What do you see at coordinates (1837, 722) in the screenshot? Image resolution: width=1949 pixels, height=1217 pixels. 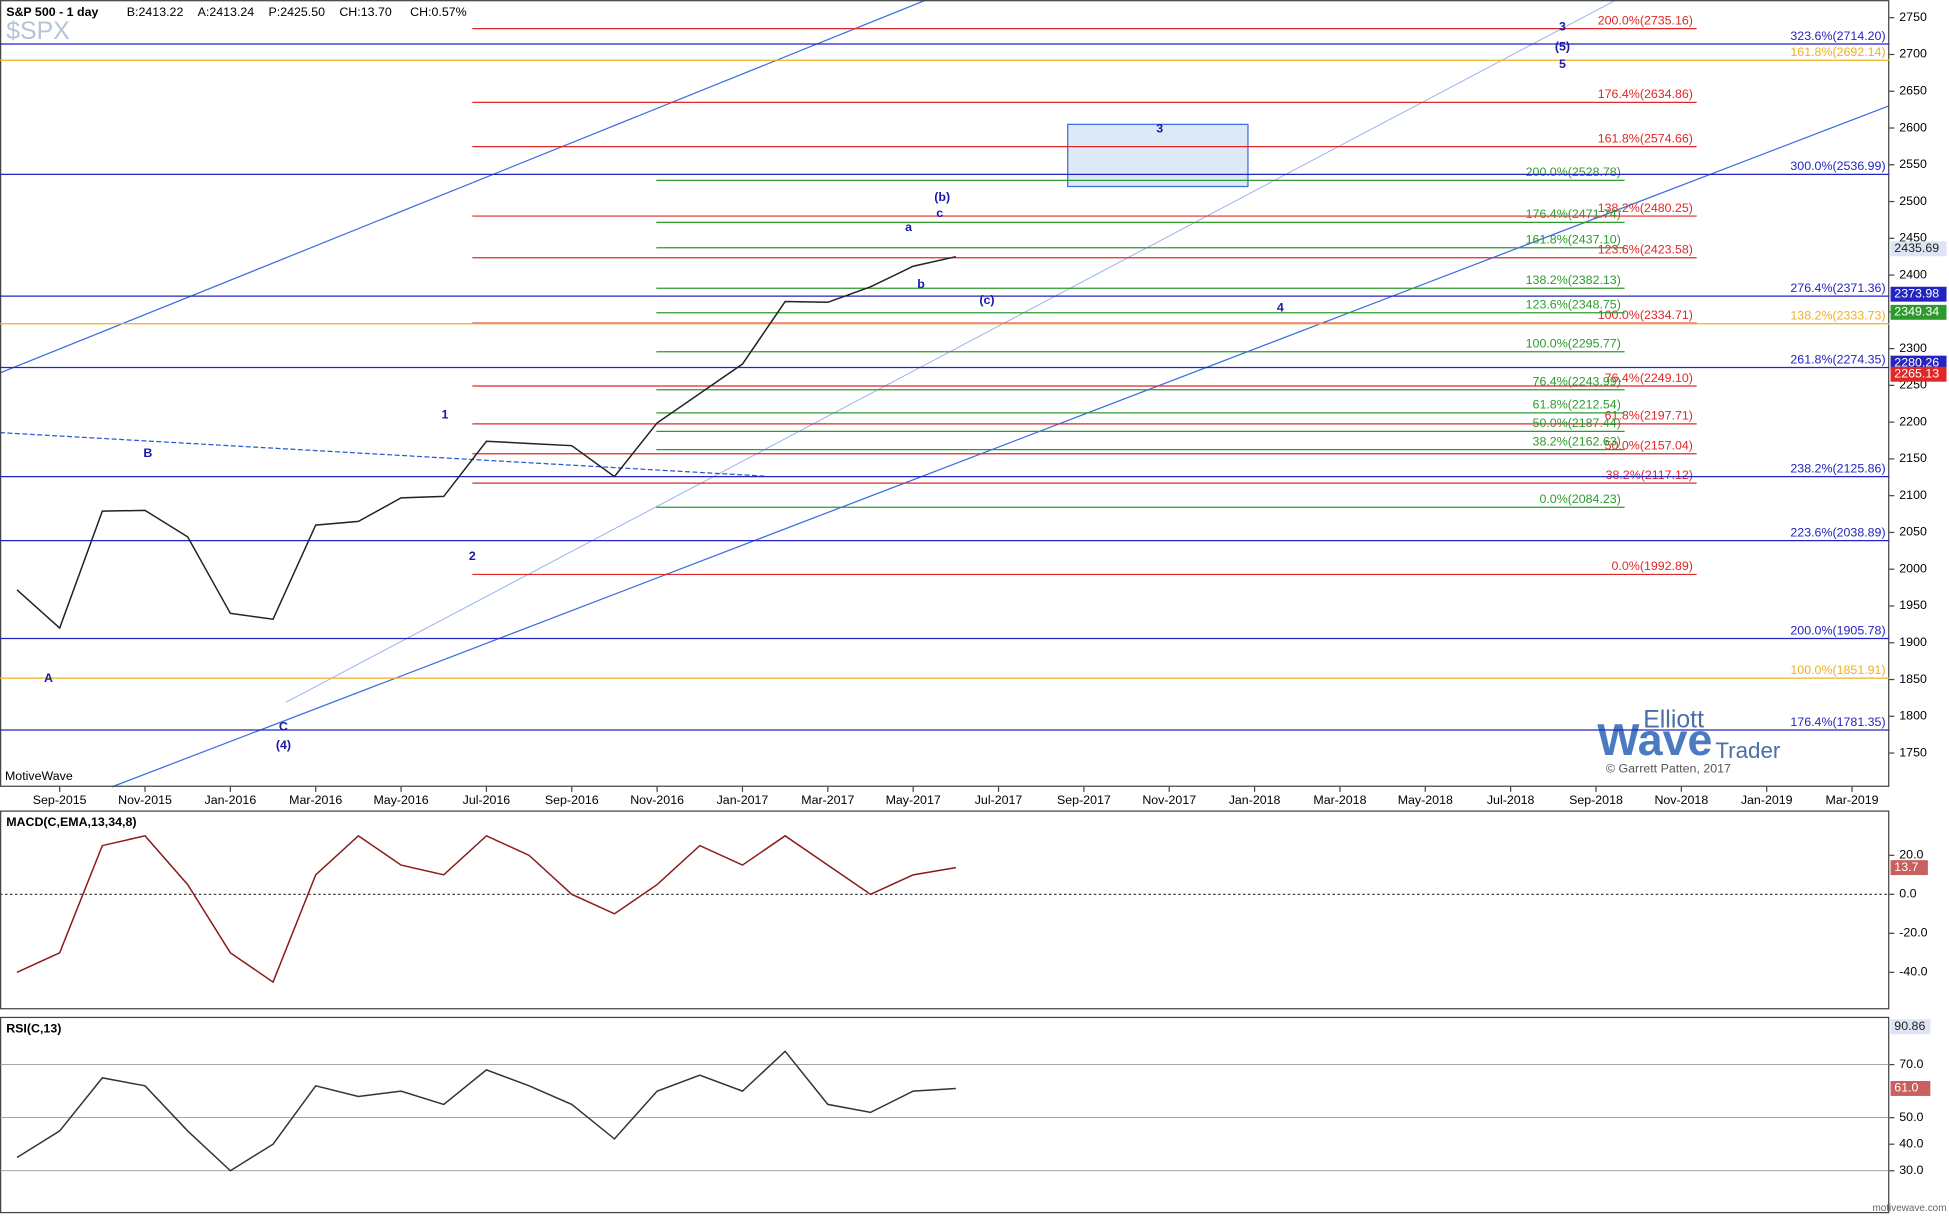 I see `fib-label: 176.4%(1781.35)` at bounding box center [1837, 722].